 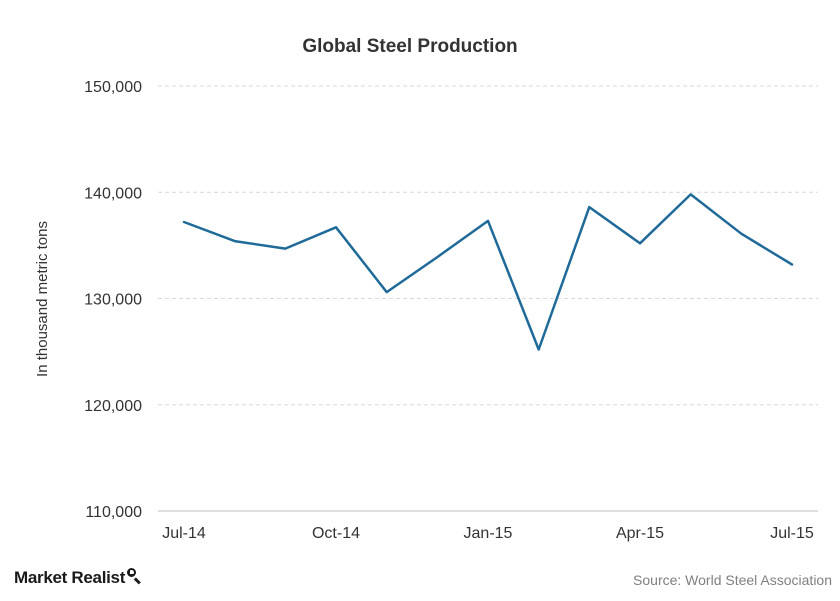 I want to click on x-tick-label: Jan-15, so click(x=488, y=533).